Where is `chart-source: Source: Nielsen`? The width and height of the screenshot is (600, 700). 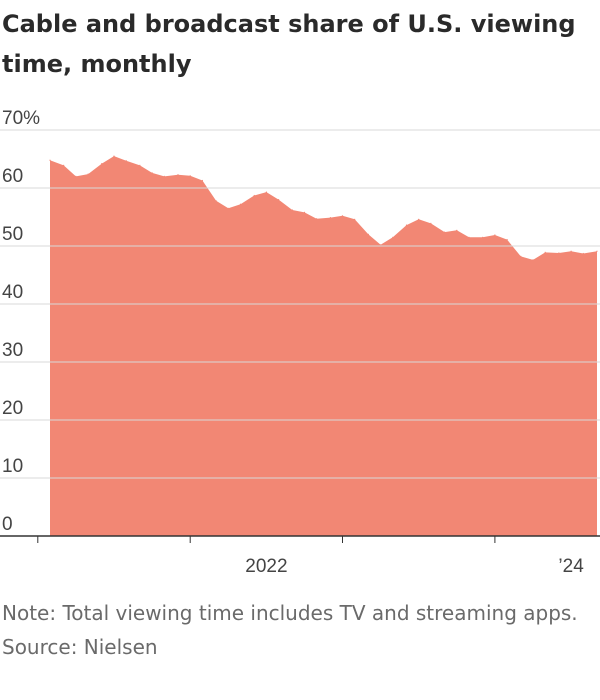
chart-source: Source: Nielsen is located at coordinates (80, 647).